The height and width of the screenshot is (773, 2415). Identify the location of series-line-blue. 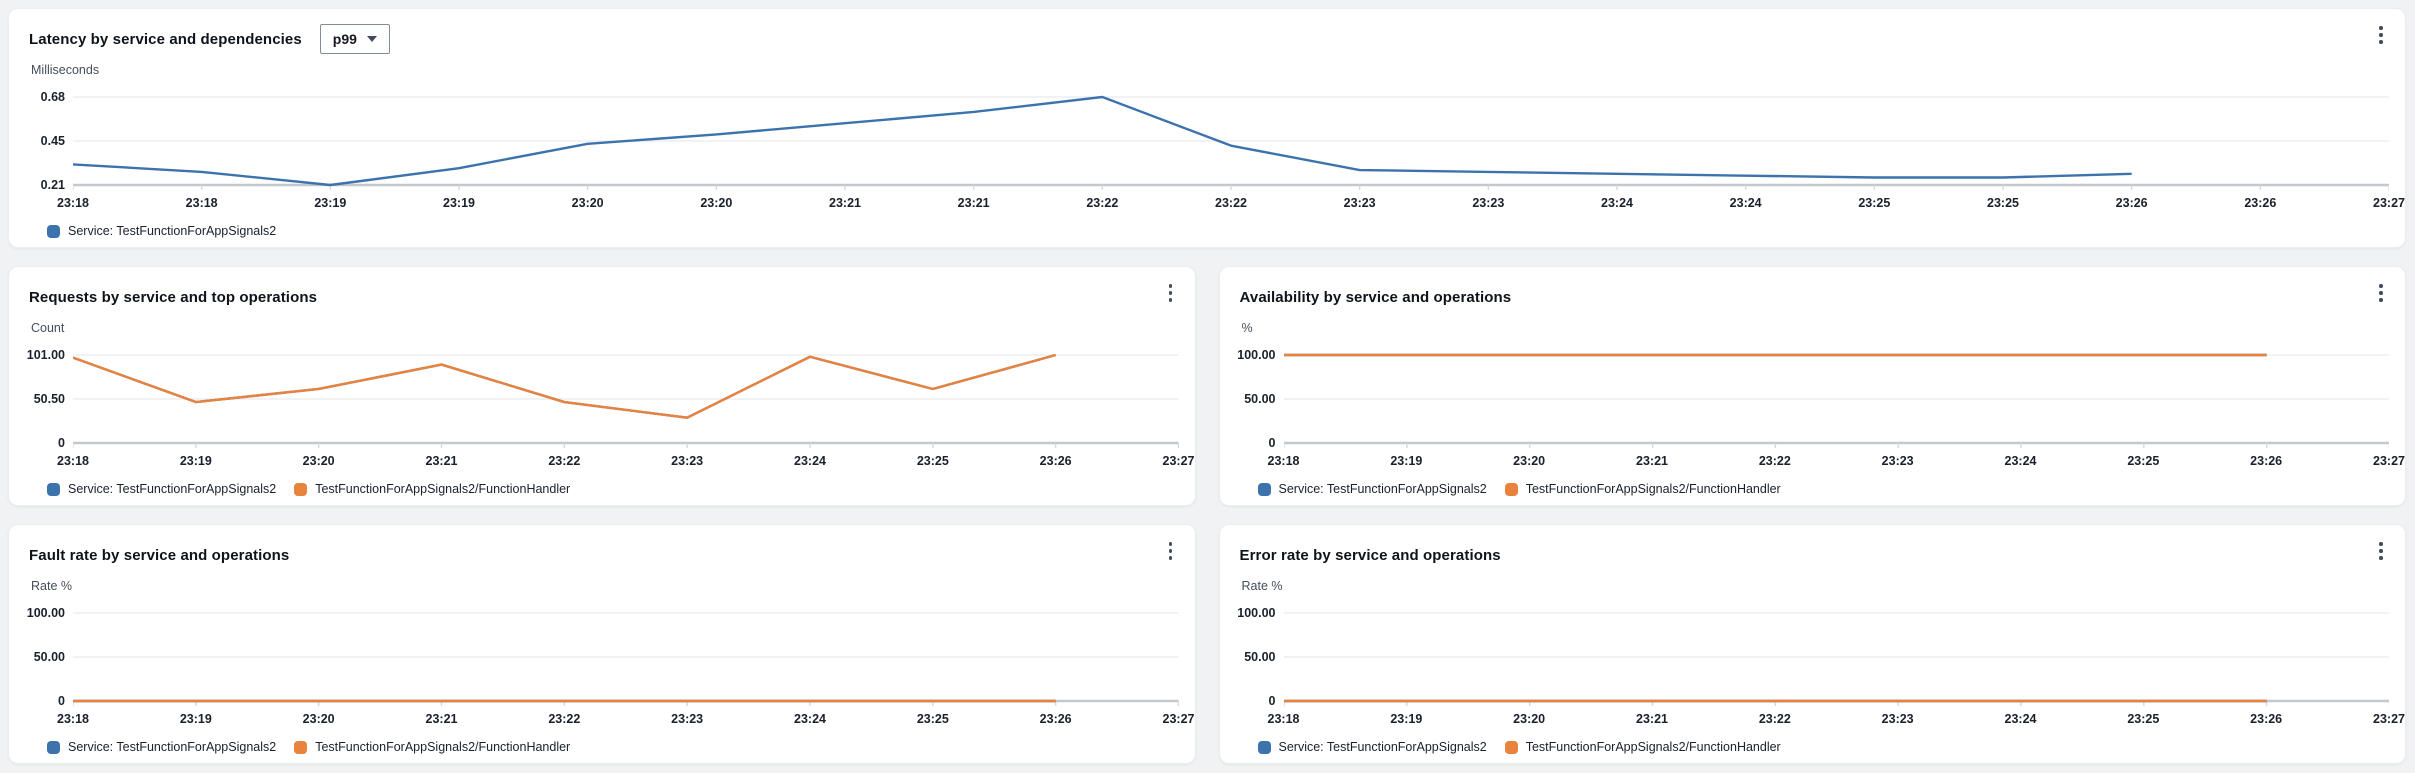
(564, 386).